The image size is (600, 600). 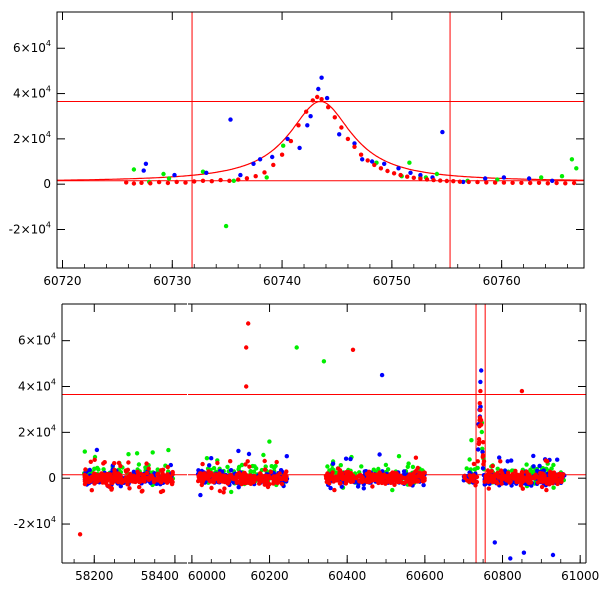 I want to click on top-x-tick-label: 60760, so click(x=502, y=281).